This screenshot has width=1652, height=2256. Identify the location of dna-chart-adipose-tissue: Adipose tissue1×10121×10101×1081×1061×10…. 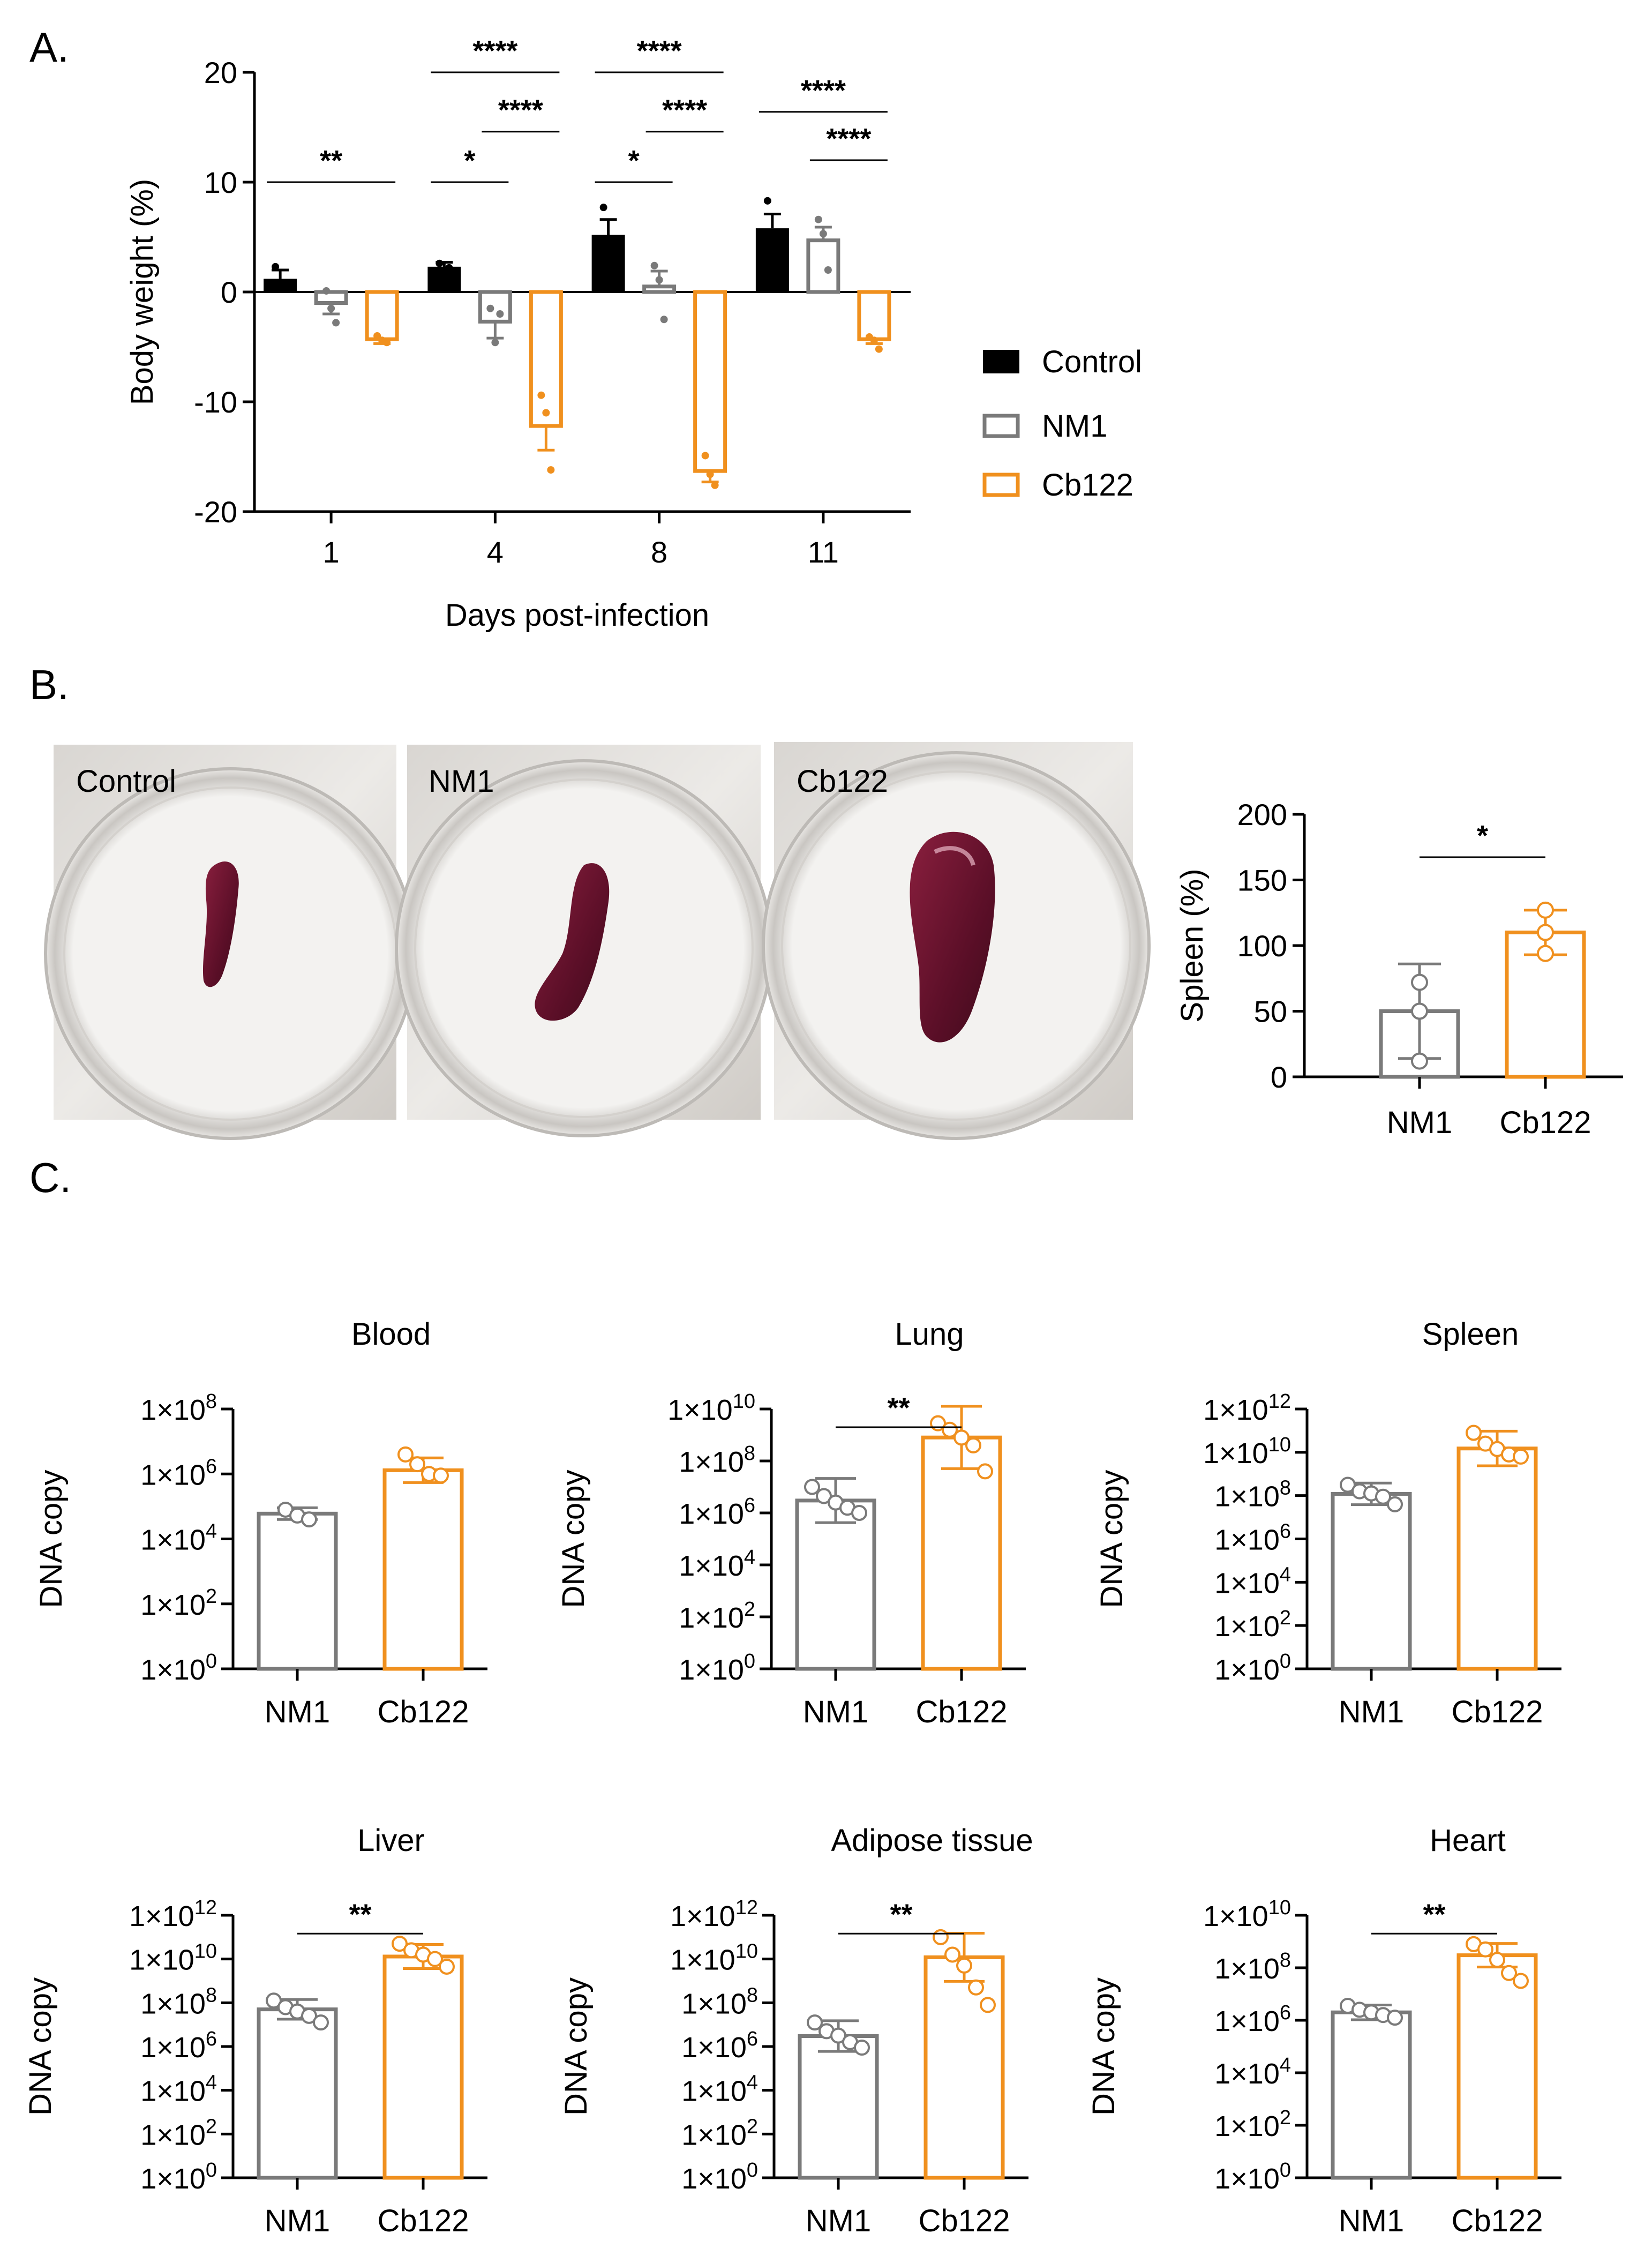
(796, 2031).